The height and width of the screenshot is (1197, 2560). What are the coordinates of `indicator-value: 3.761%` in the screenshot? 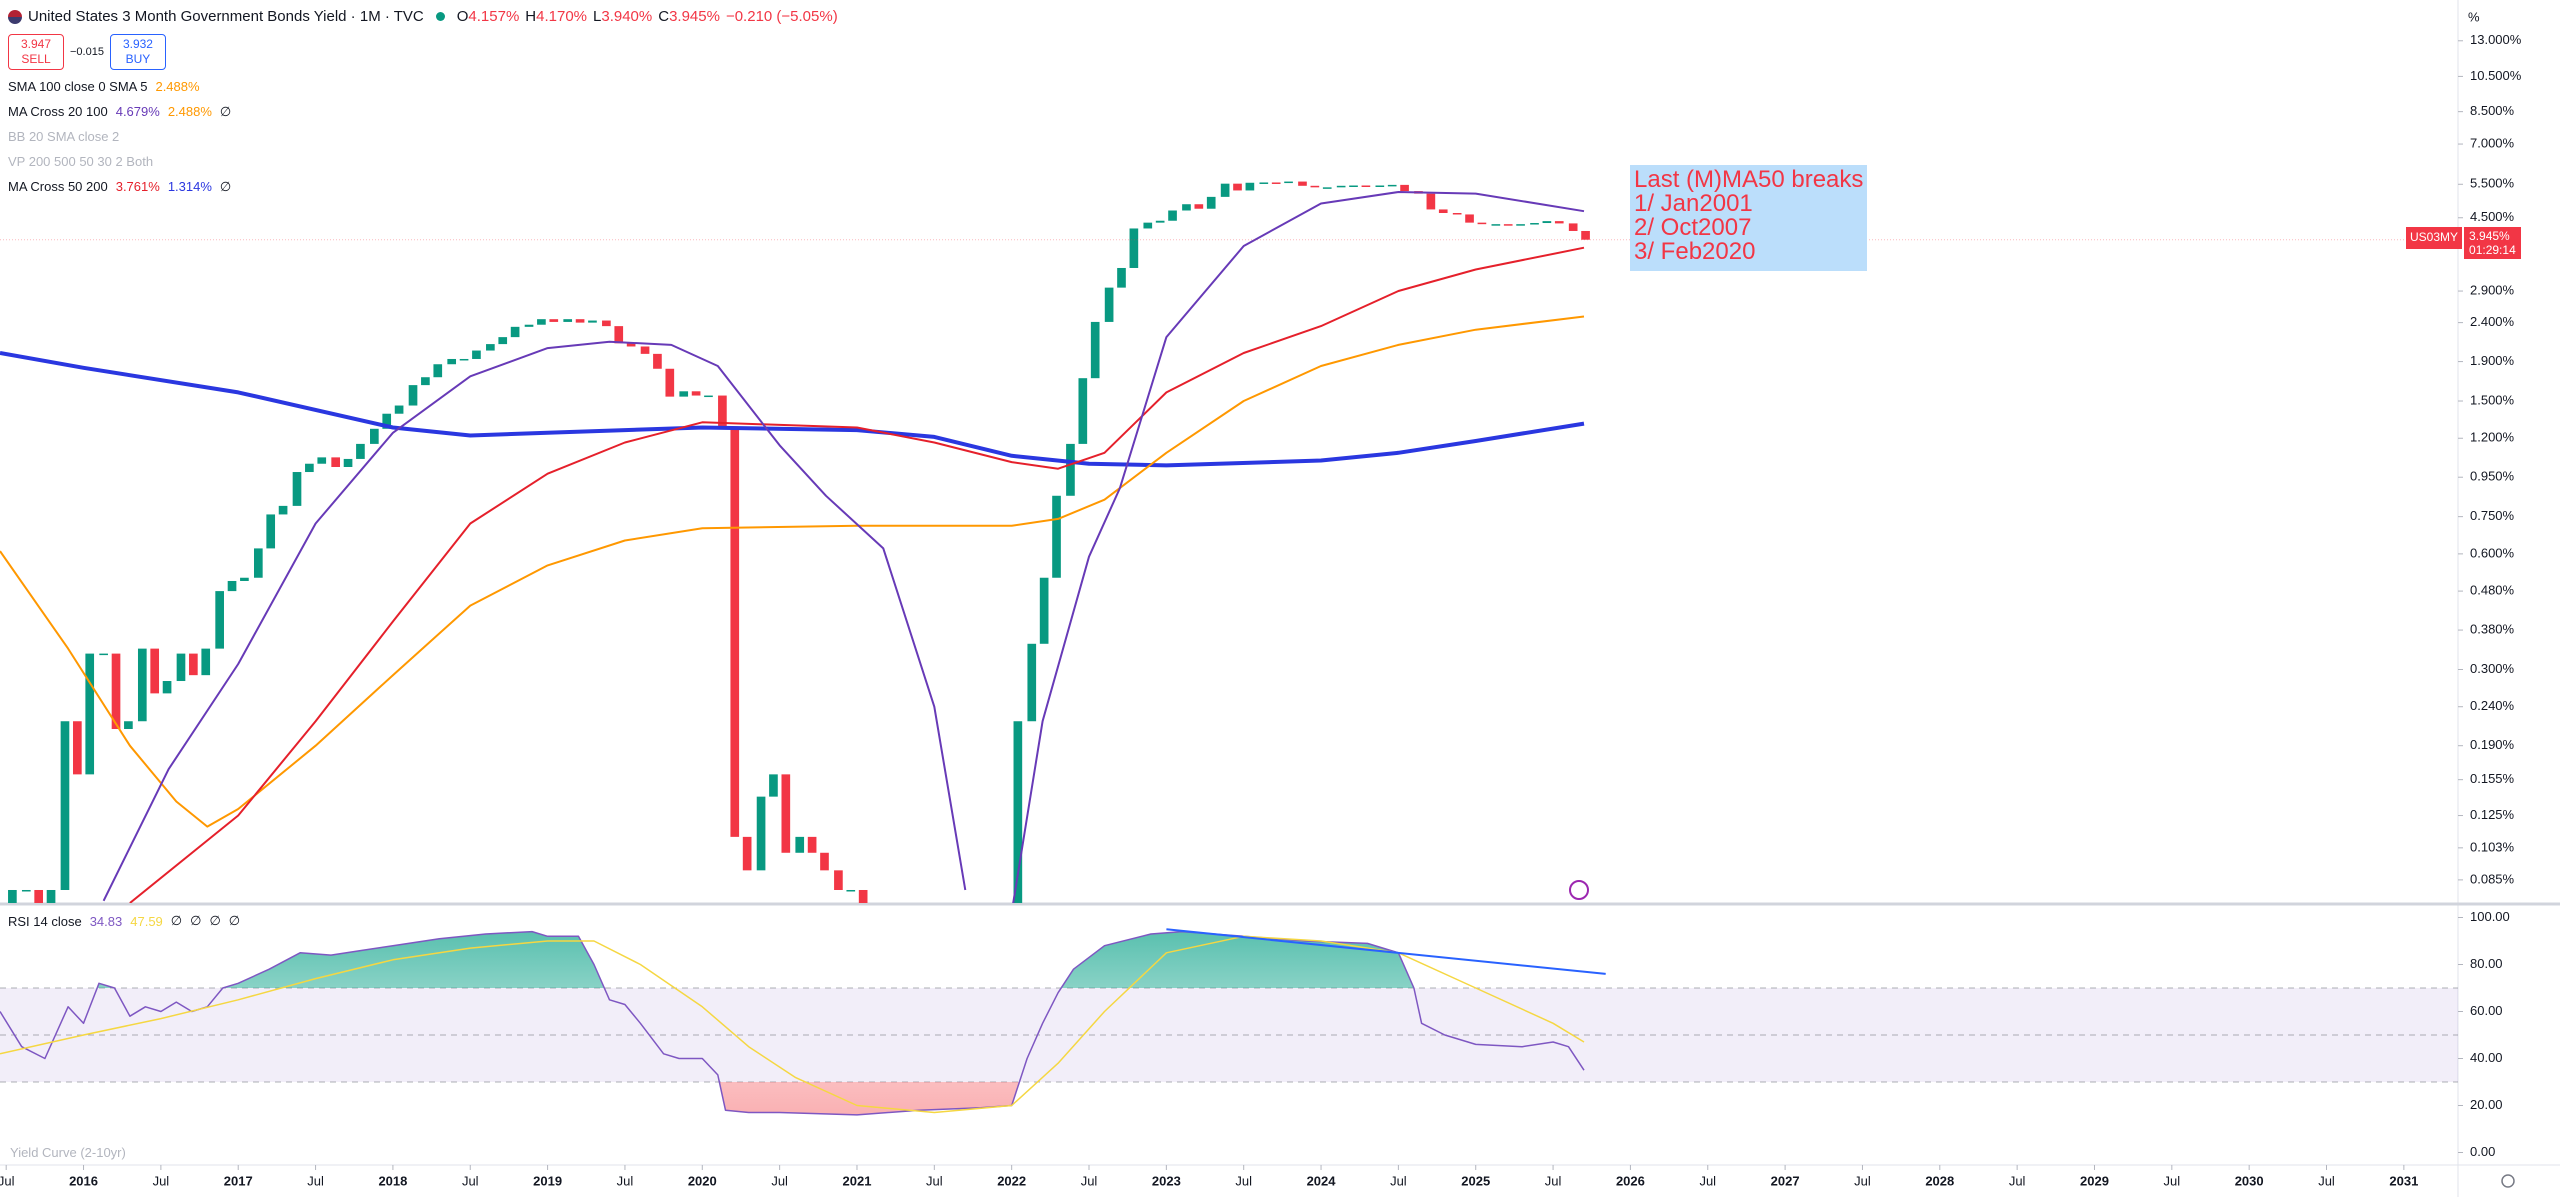 It's located at (137, 186).